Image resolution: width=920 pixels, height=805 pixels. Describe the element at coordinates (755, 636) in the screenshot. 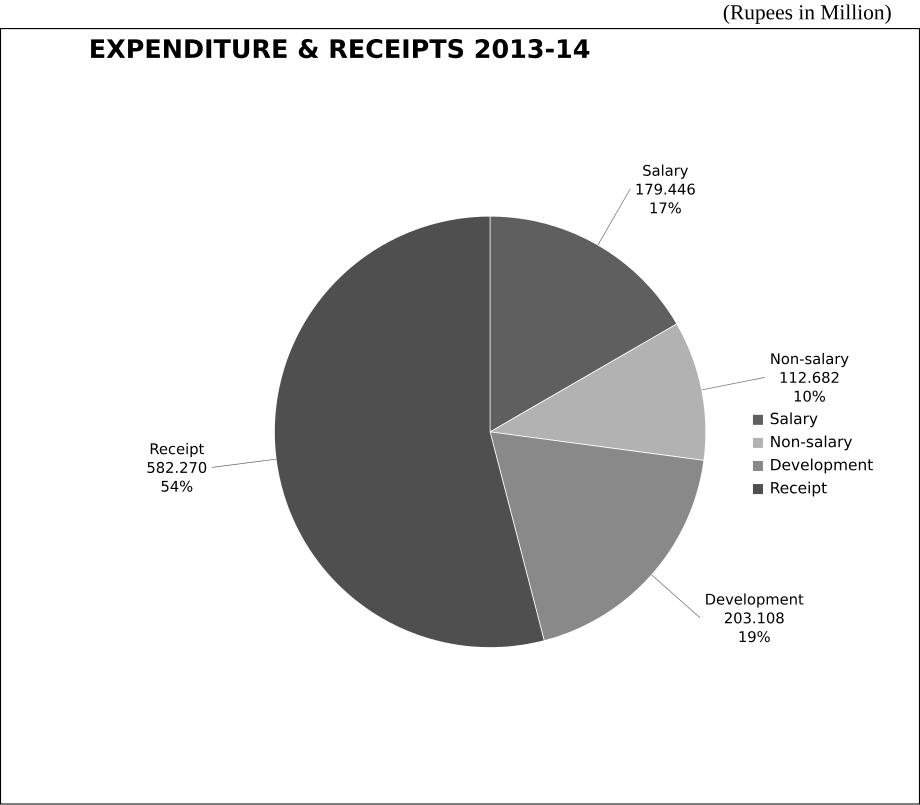

I see `text: 19%` at that location.